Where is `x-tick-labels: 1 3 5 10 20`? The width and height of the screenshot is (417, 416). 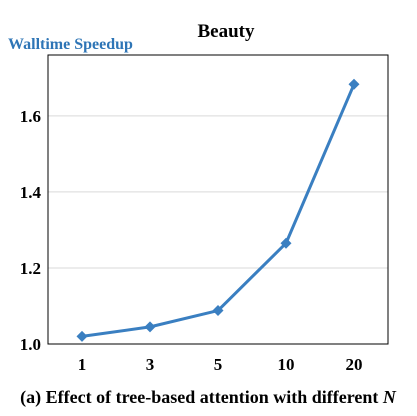
x-tick-labels: 1 3 5 10 20 is located at coordinates (220, 364).